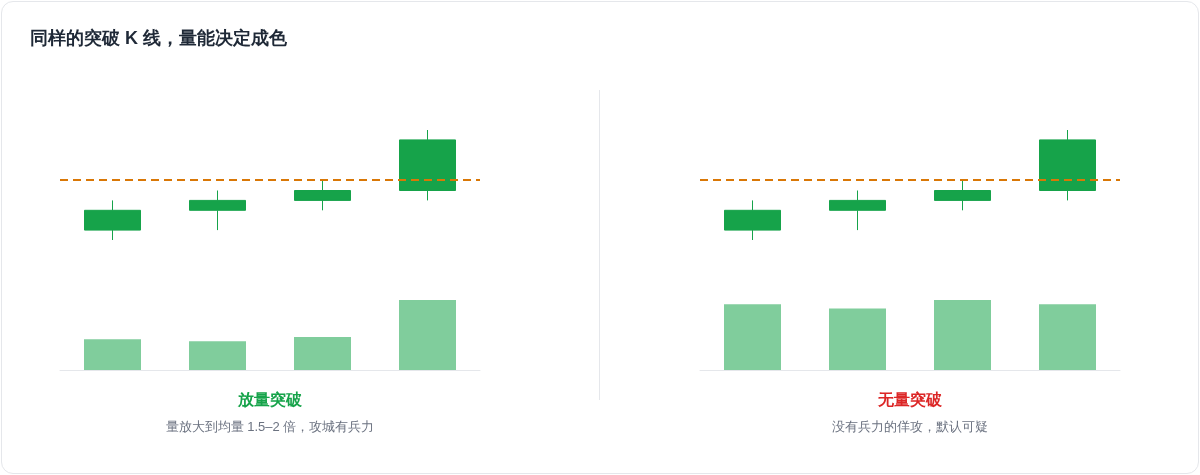 Image resolution: width=1200 pixels, height=475 pixels. What do you see at coordinates (270, 426) in the screenshot?
I see `text: 量放大到均量 1.5–2 倍，攻城有兵力` at bounding box center [270, 426].